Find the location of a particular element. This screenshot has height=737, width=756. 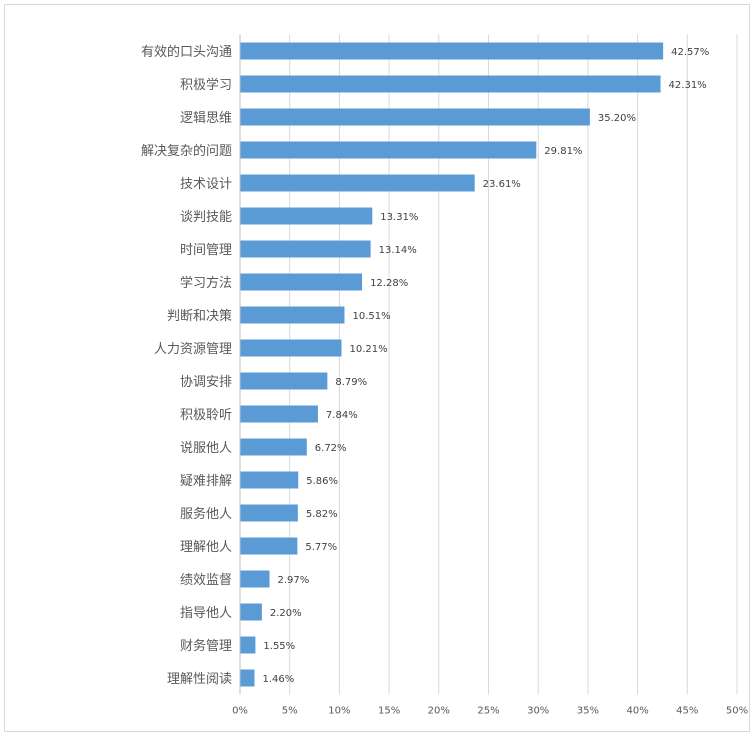

data-label: 5.77% is located at coordinates (321, 547).